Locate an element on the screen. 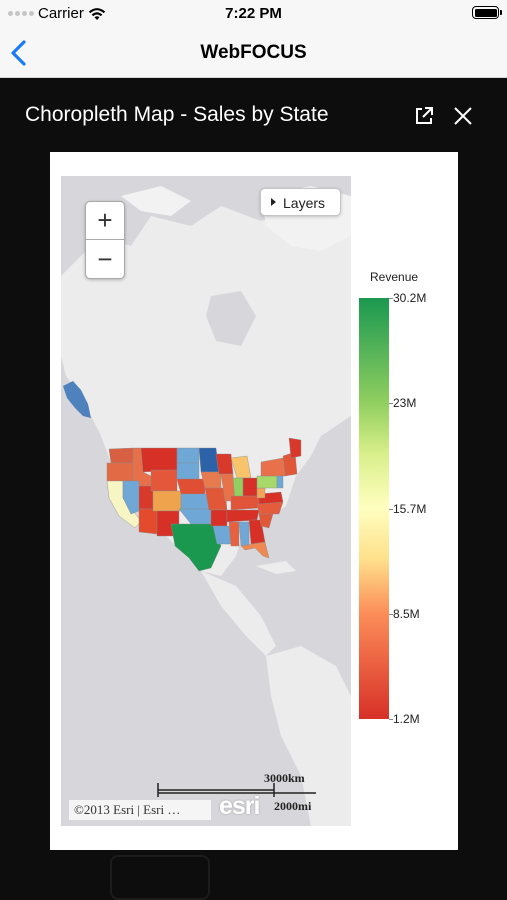 Image resolution: width=507 pixels, height=900 pixels. state-kentucky is located at coordinates (246, 503).